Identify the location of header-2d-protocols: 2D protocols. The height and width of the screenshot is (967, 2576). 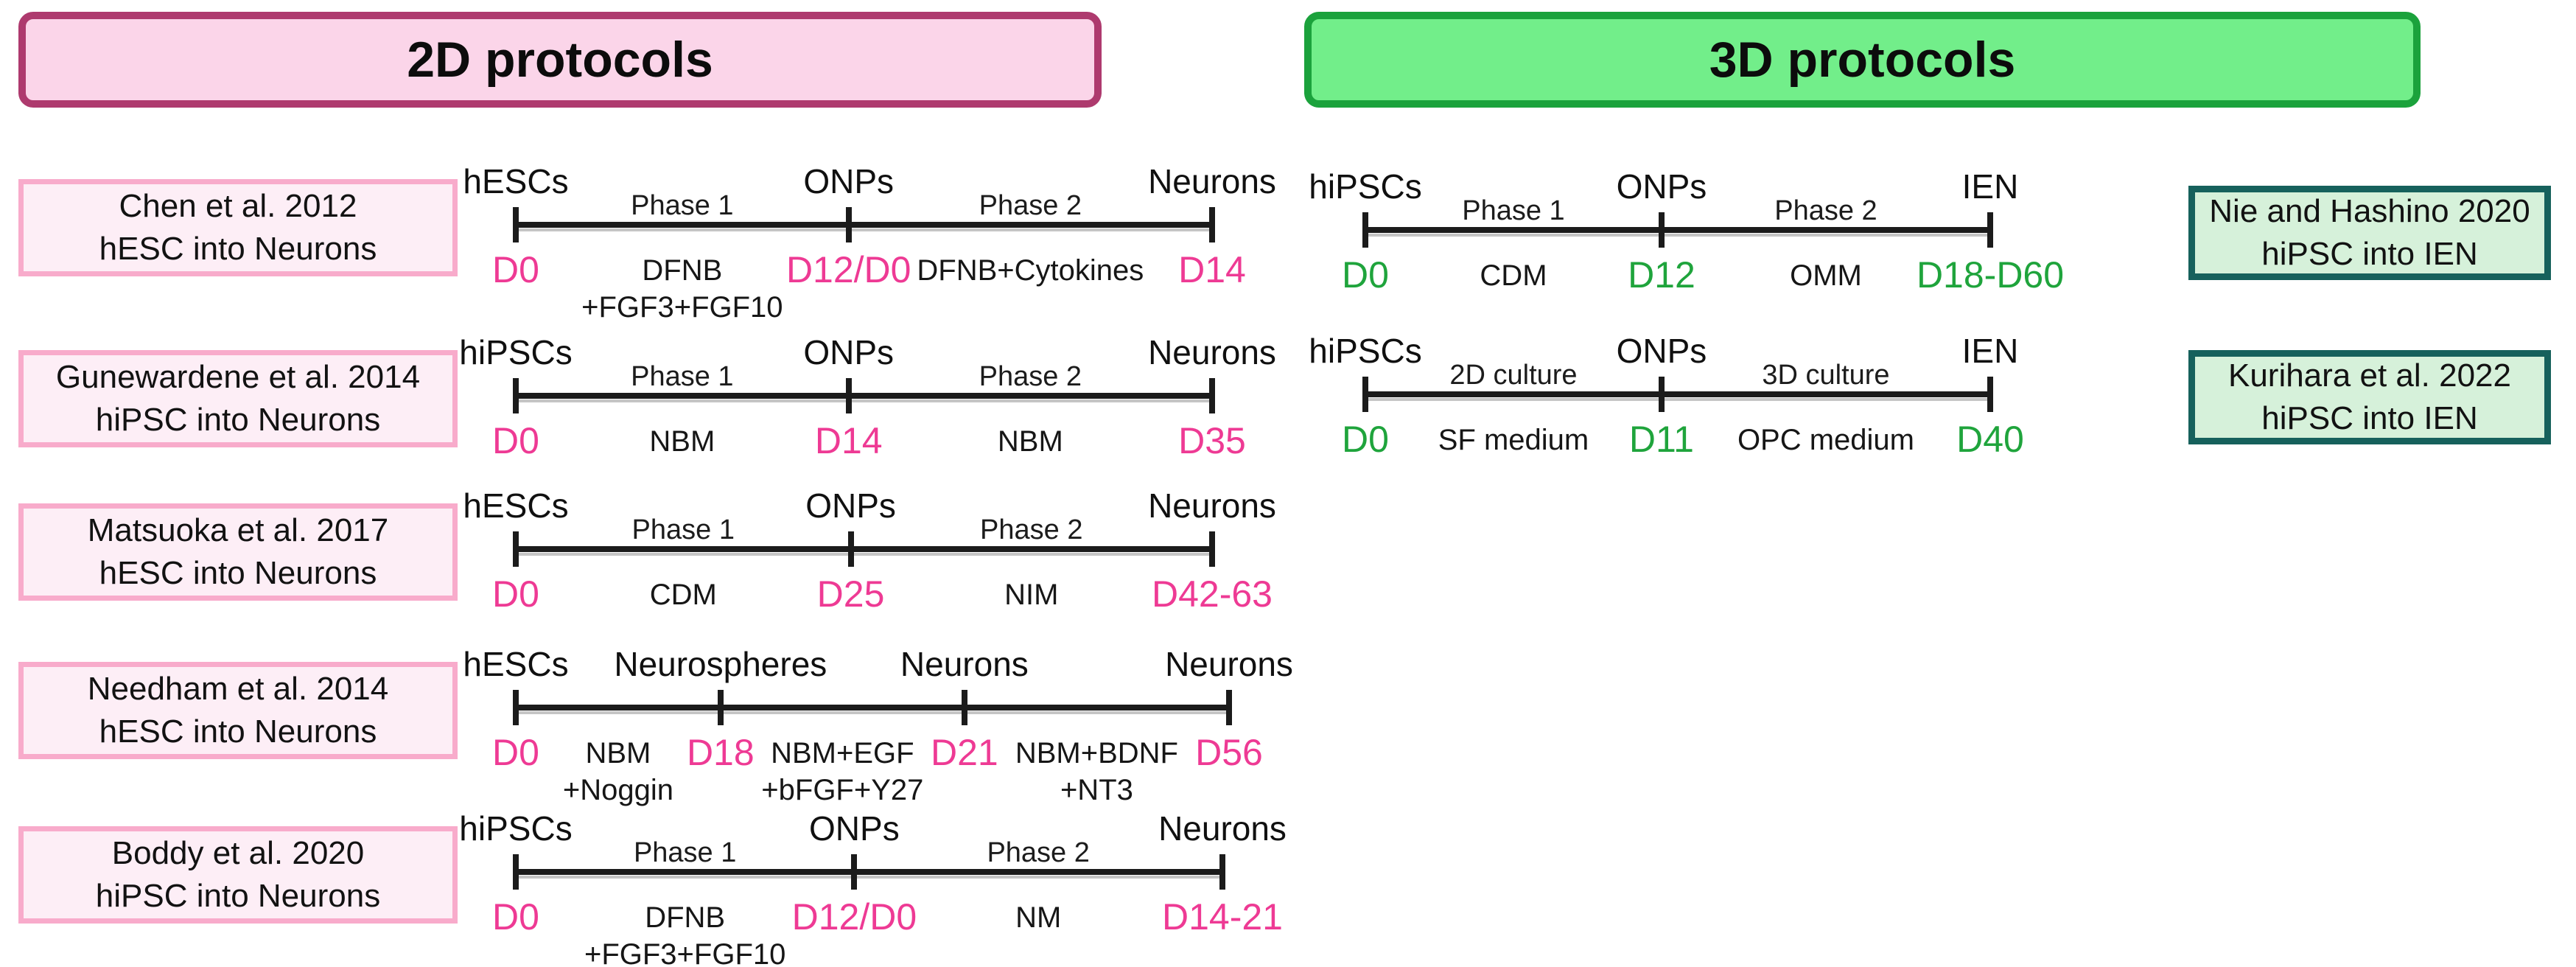
(560, 60).